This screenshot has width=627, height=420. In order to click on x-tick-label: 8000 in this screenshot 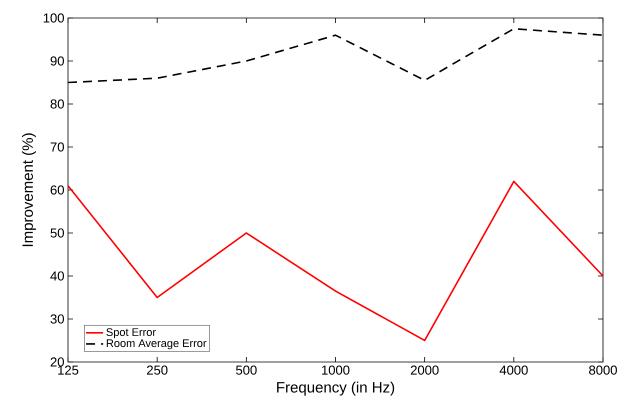, I will do `click(603, 370)`.